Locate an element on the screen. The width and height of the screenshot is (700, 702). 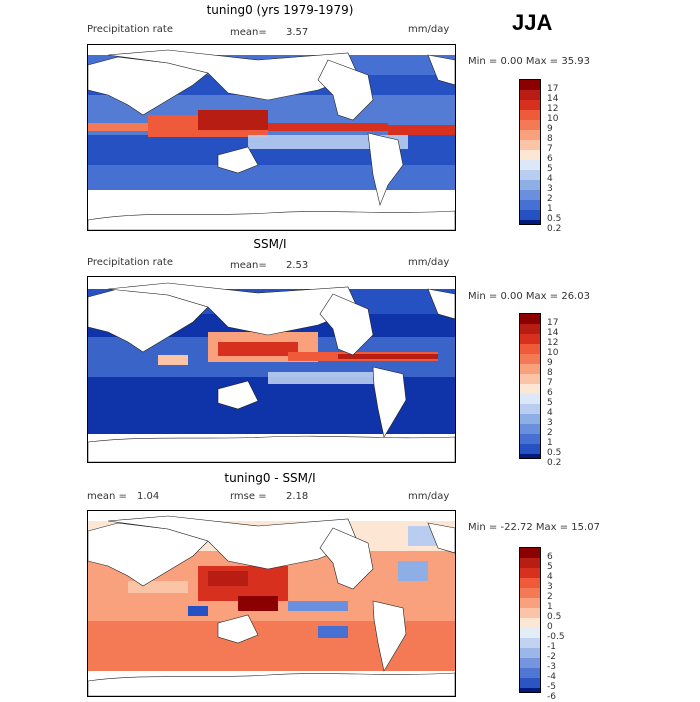
mean-value-model: 3.57 is located at coordinates (297, 32).